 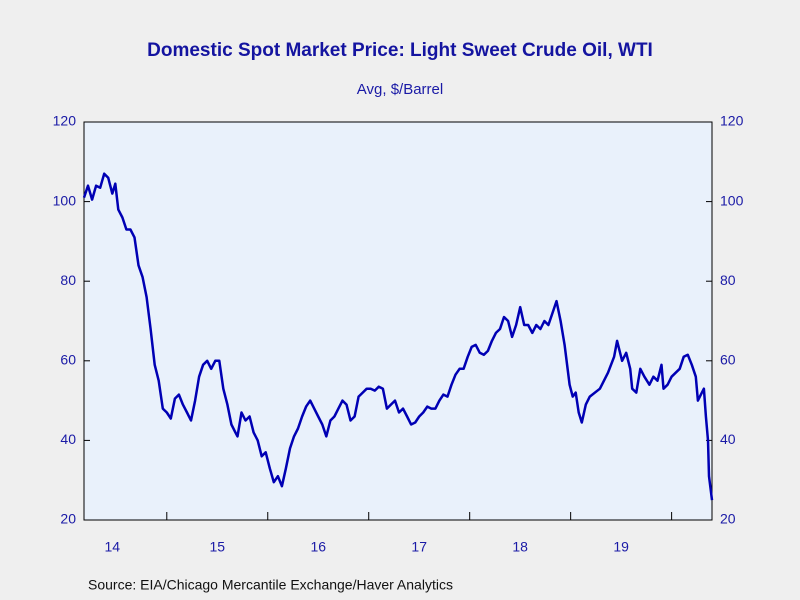 What do you see at coordinates (68, 280) in the screenshot?
I see `y-tick-label: 80` at bounding box center [68, 280].